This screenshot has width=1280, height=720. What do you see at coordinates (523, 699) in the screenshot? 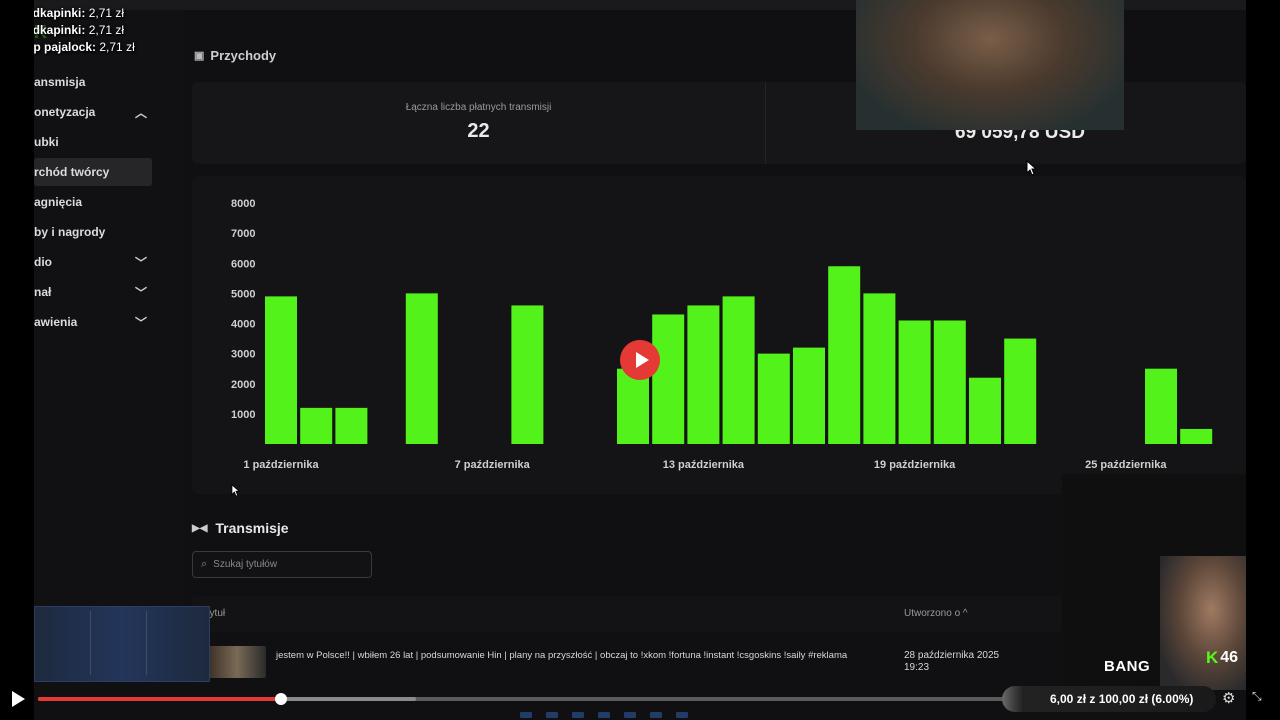
I see `seek-bar` at bounding box center [523, 699].